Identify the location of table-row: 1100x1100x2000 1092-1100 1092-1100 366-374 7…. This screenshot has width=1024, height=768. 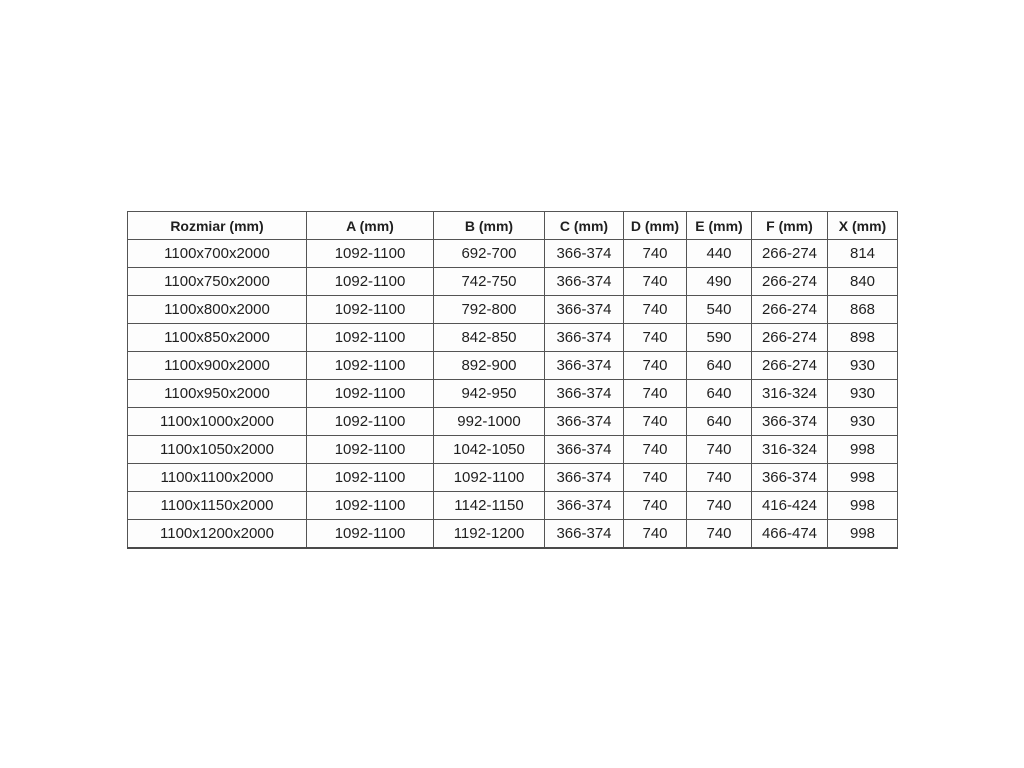
(512, 477).